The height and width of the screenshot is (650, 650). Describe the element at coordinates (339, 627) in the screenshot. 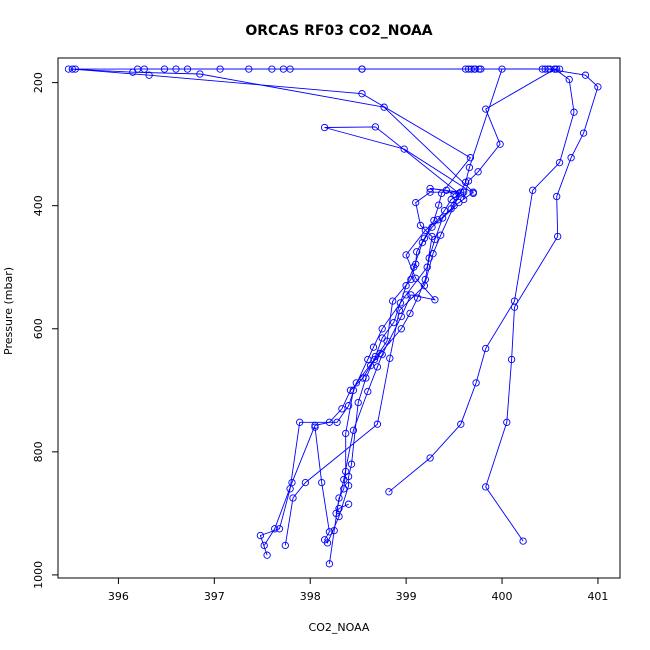

I see `x-axis-label: CO2_NOAA` at that location.